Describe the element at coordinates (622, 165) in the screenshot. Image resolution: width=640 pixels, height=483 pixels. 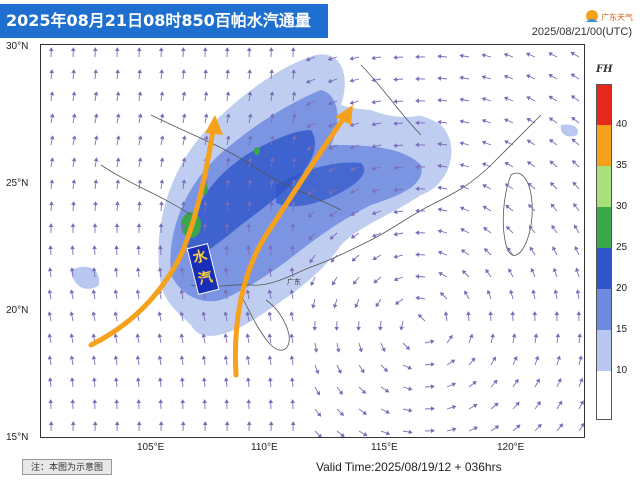
I see `colorbar-label-35: 35` at that location.